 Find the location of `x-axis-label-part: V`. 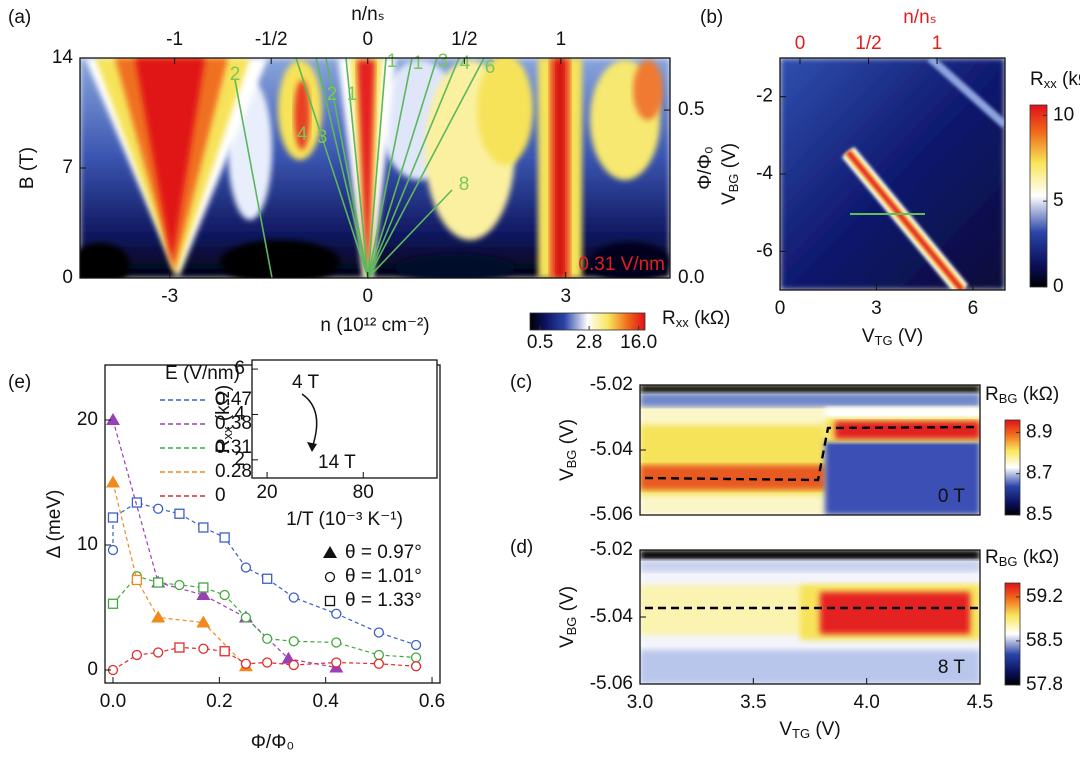

x-axis-label-part: V is located at coordinates (868, 336).